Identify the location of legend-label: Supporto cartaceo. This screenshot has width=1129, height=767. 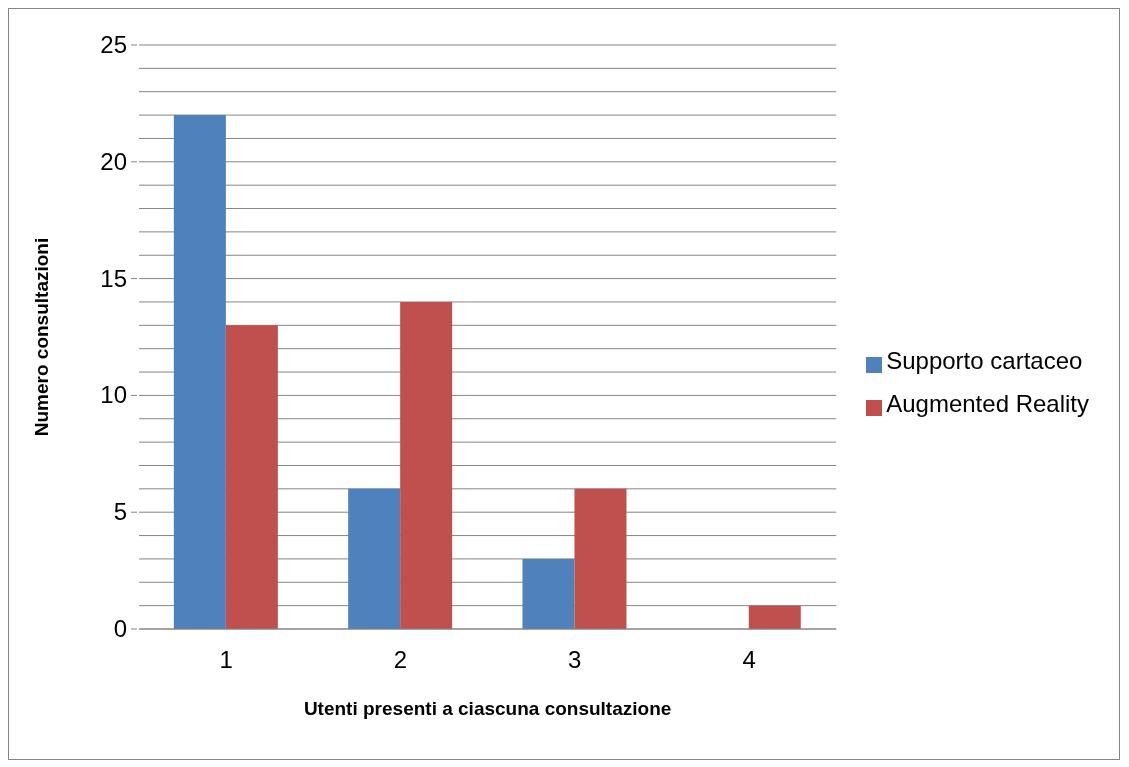
(984, 360).